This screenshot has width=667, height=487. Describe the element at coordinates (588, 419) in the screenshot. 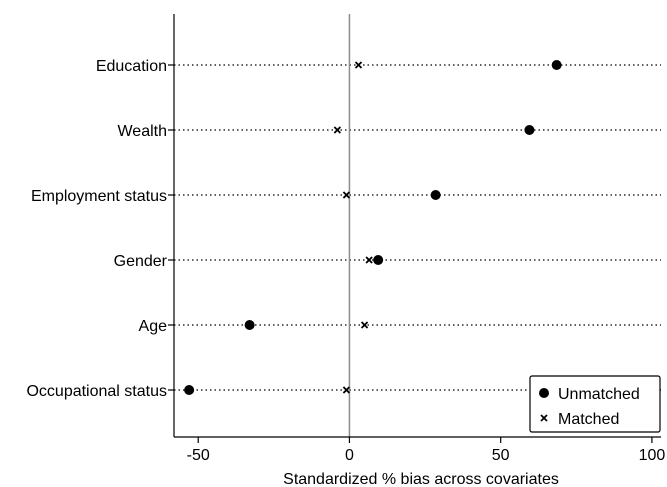

I see `legend-label: Matched` at that location.